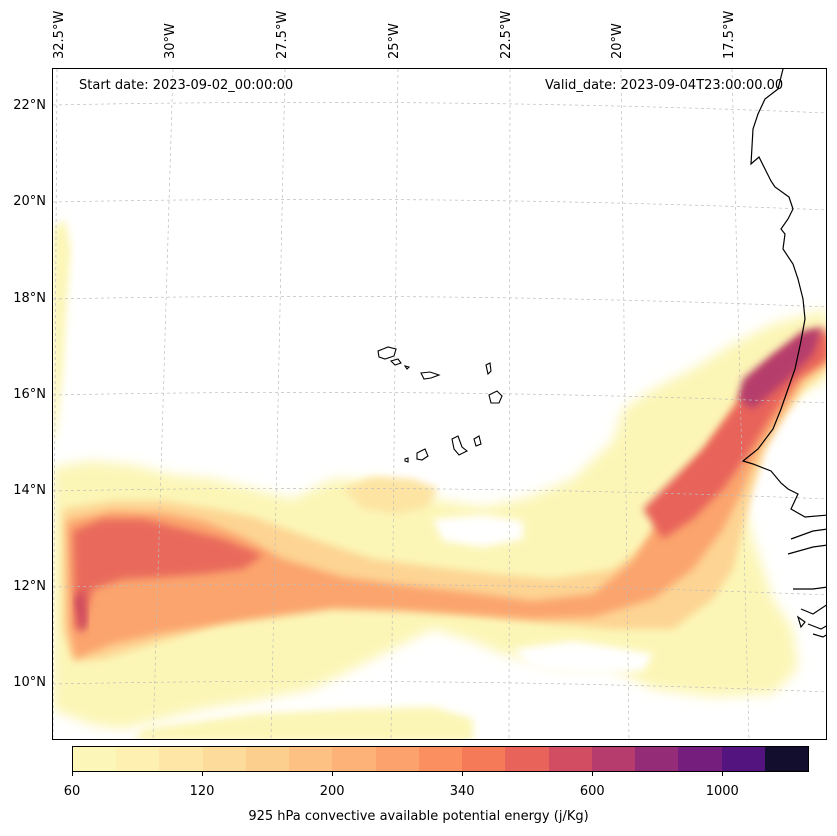  Describe the element at coordinates (478, 531) in the screenshot. I see `cape-gap` at that location.